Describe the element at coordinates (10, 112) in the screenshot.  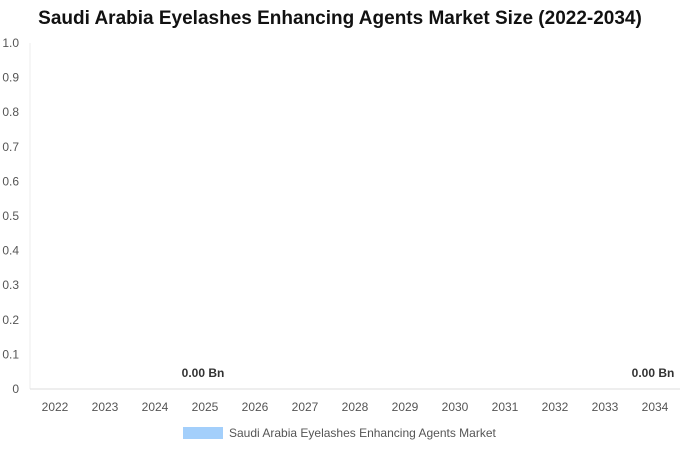
I see `y-tick-label: 0.8` at that location.